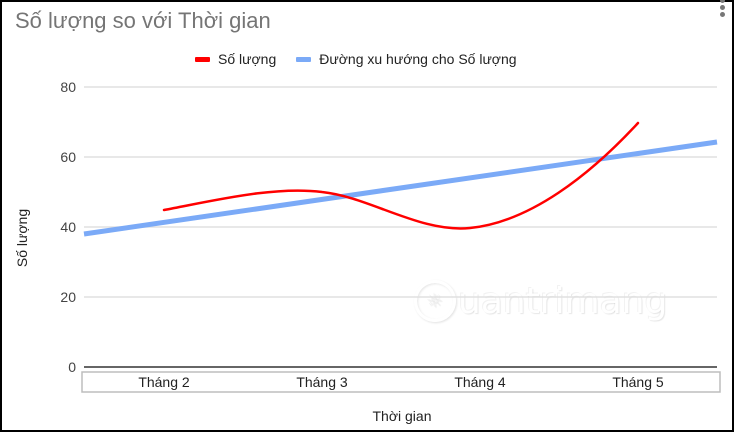 The image size is (734, 432). I want to click on legend-label: Số lượng, so click(247, 59).